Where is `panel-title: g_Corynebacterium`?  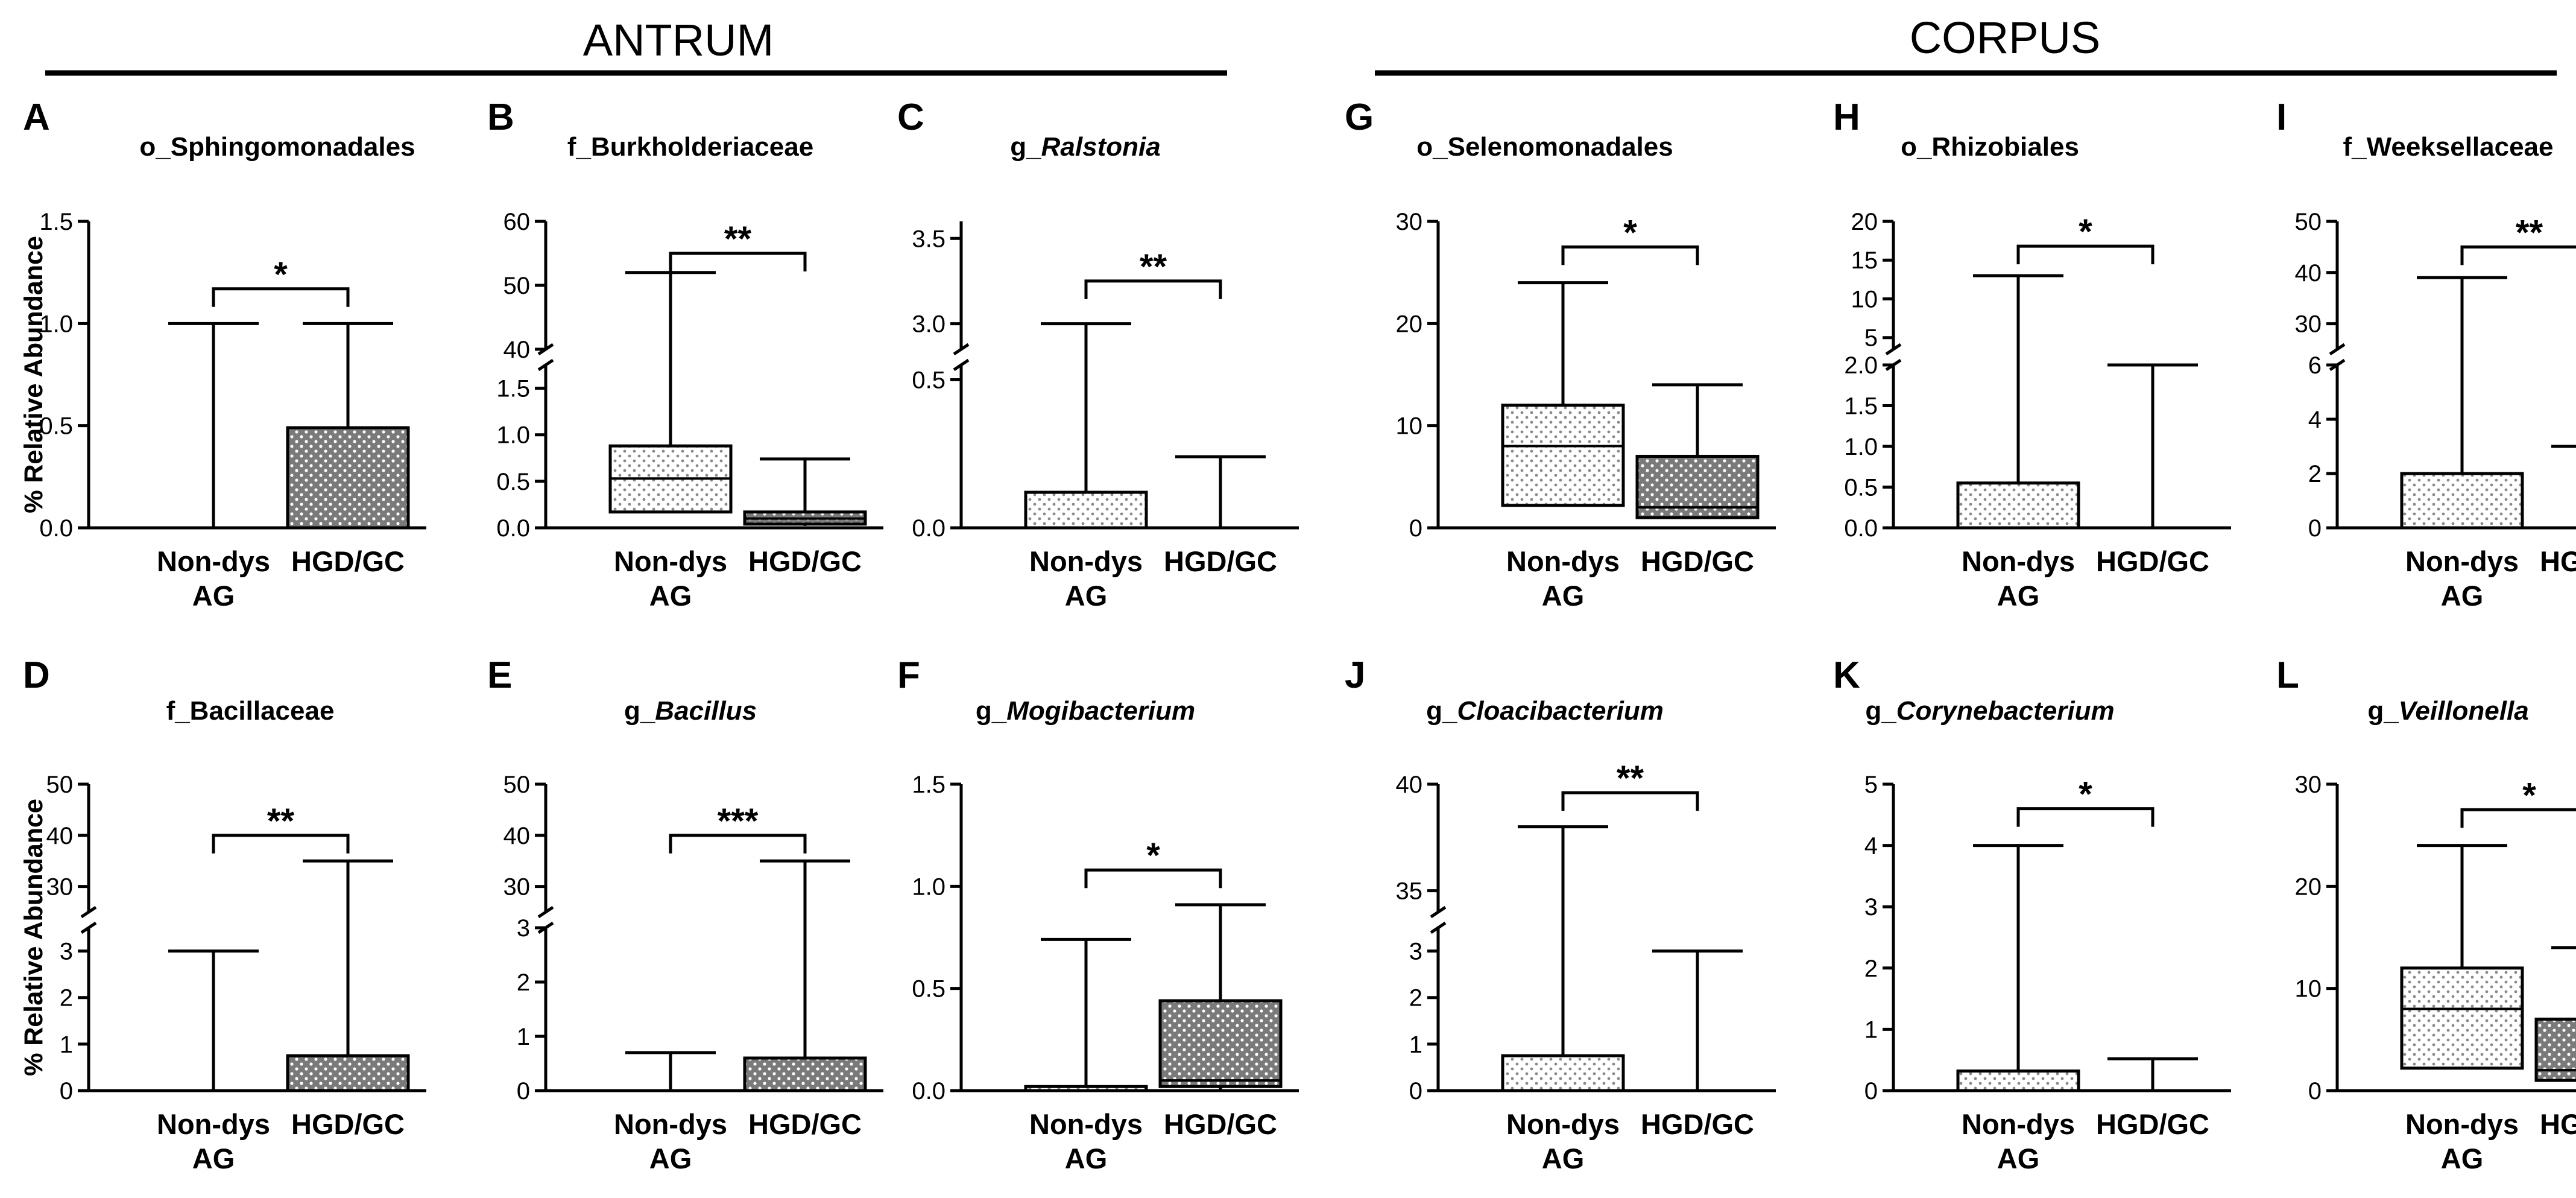 panel-title: g_Corynebacterium is located at coordinates (1989, 711).